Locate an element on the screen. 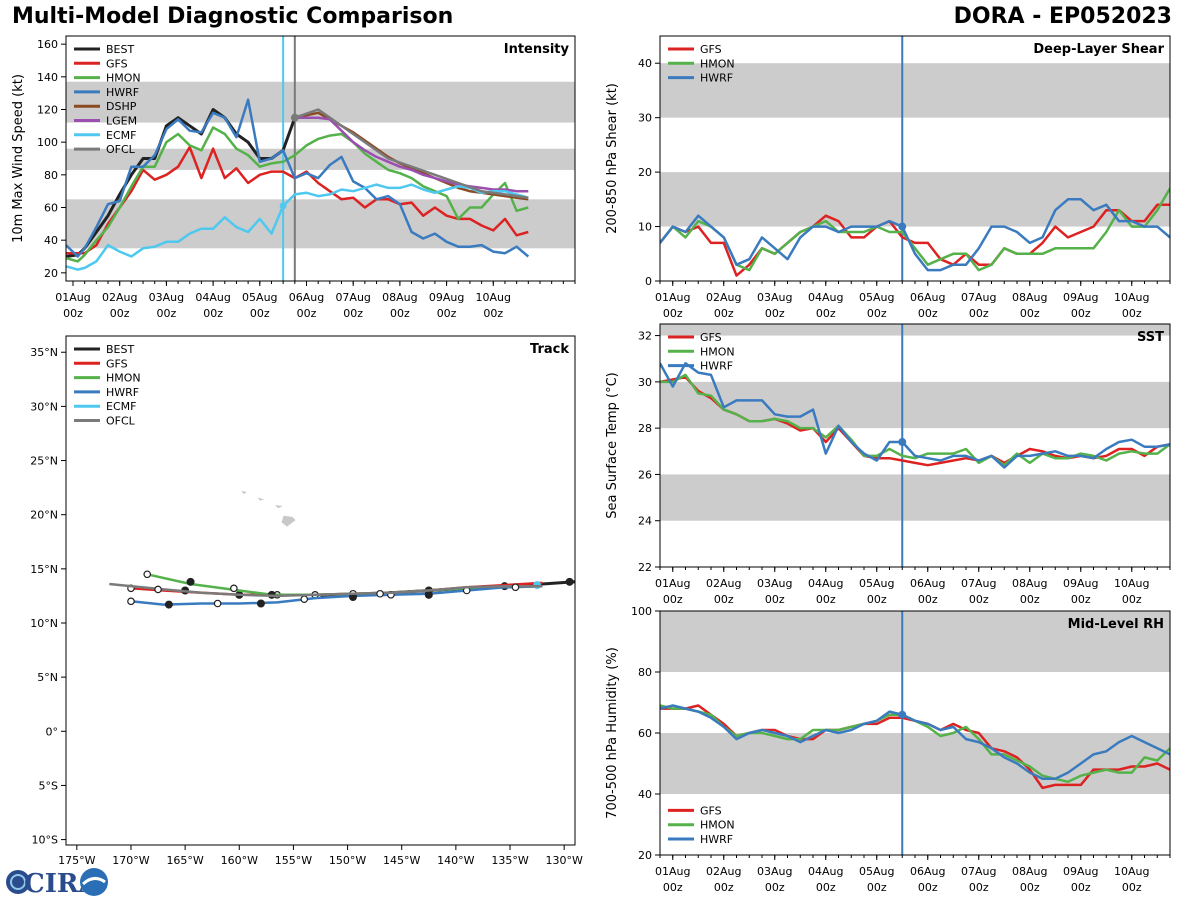  rh-panel-title: Mid-Level RH is located at coordinates (1116, 624).